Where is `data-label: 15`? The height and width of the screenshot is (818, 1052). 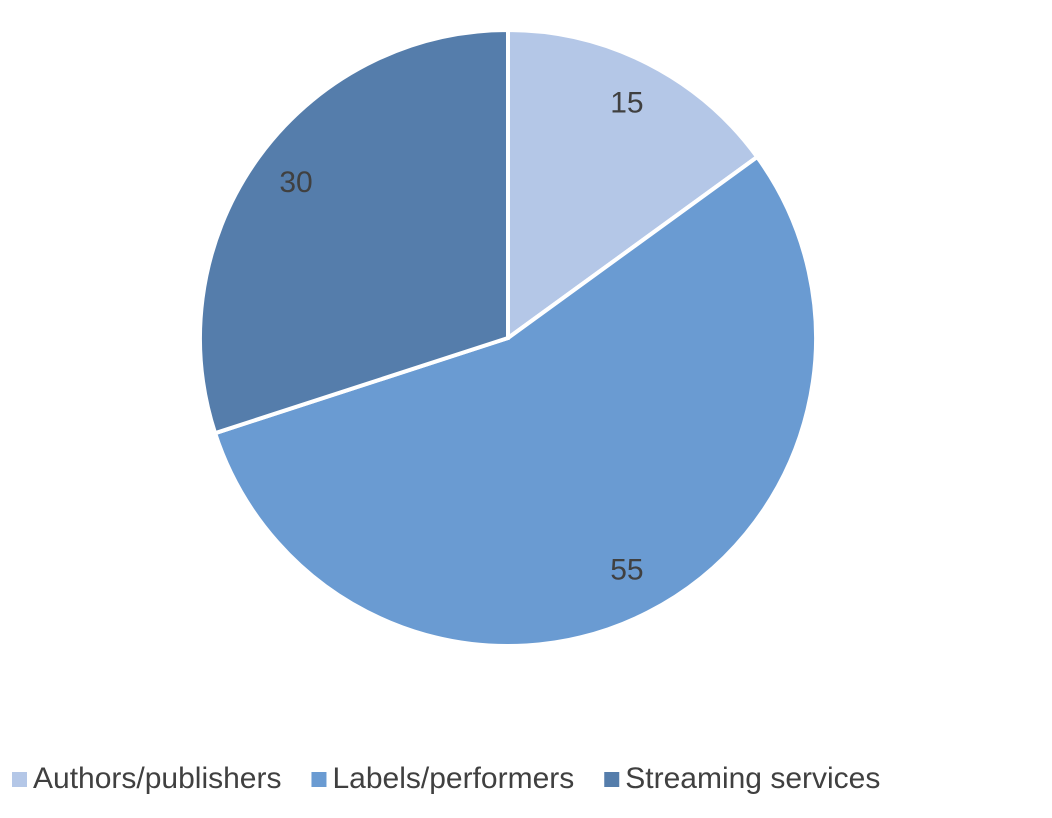 data-label: 15 is located at coordinates (626, 102).